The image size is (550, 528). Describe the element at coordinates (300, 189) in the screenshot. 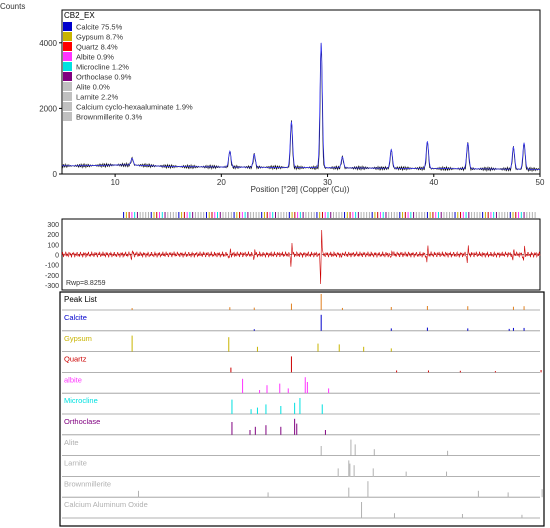

I see `x-axis-label: Position [°2θ] (Copper (Cu))` at that location.